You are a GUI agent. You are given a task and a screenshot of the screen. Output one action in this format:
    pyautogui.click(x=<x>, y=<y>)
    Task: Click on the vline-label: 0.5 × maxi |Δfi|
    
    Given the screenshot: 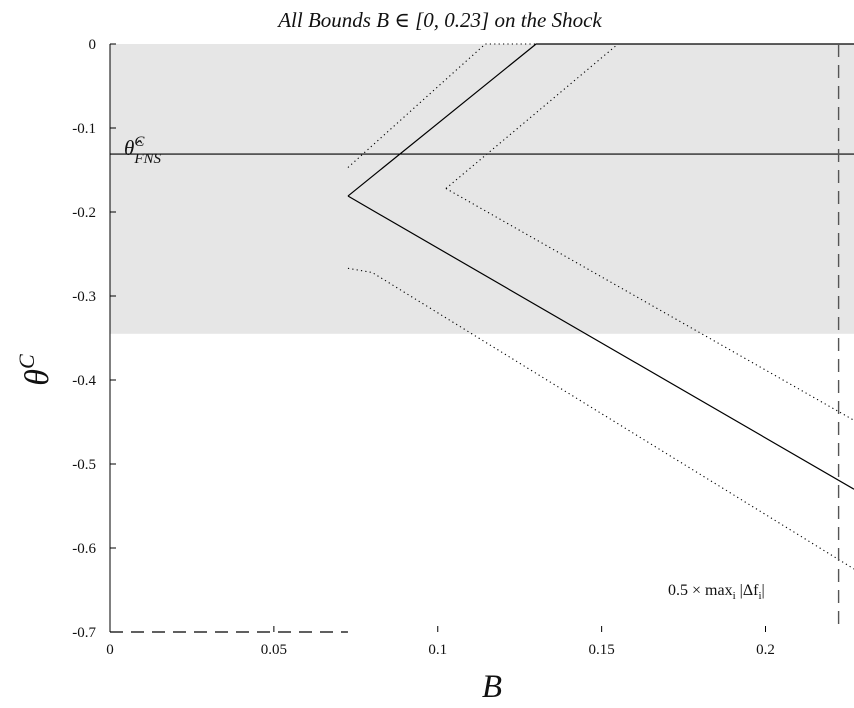 What is the action you would take?
    pyautogui.click(x=716, y=592)
    